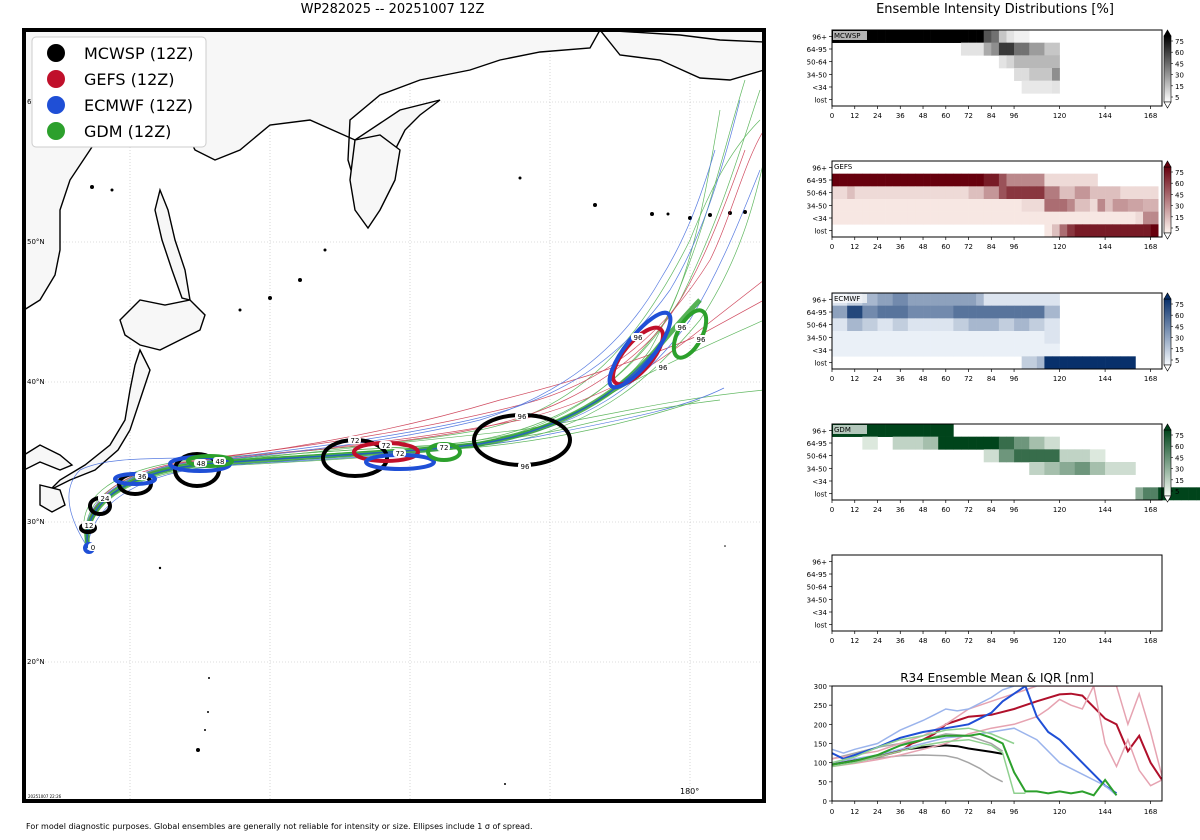 The image size is (1200, 840). Describe the element at coordinates (1014, 116) in the screenshot. I see `x-tick-label: 96` at that location.